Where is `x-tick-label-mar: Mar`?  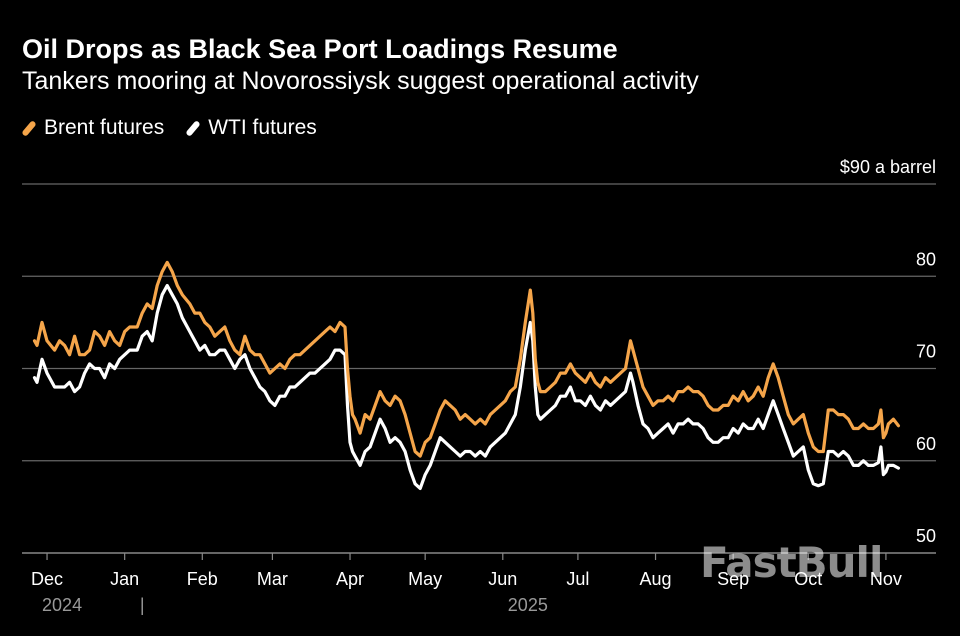 x-tick-label-mar: Mar is located at coordinates (272, 579).